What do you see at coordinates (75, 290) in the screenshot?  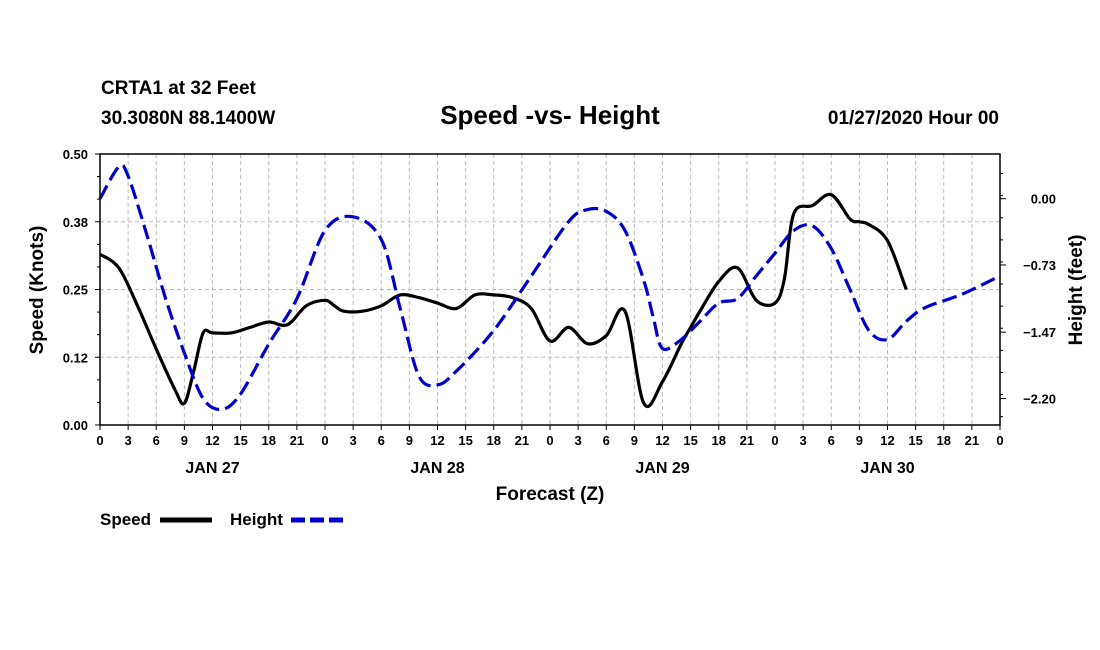 I see `left-tick-label: 0.25` at bounding box center [75, 290].